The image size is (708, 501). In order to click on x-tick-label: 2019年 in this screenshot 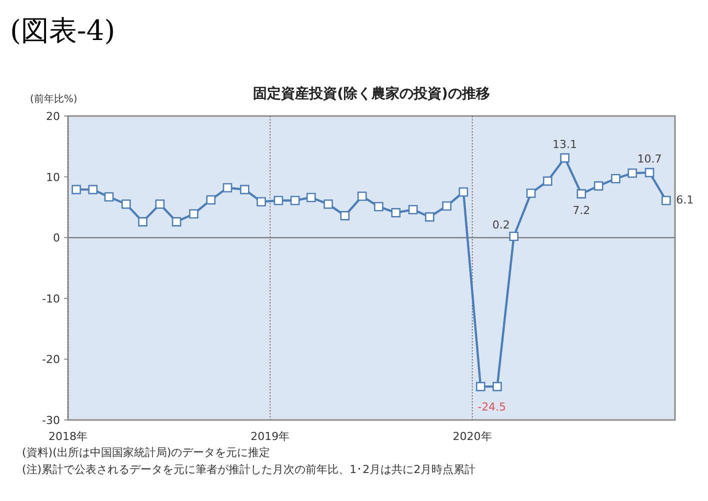, I will do `click(270, 436)`.